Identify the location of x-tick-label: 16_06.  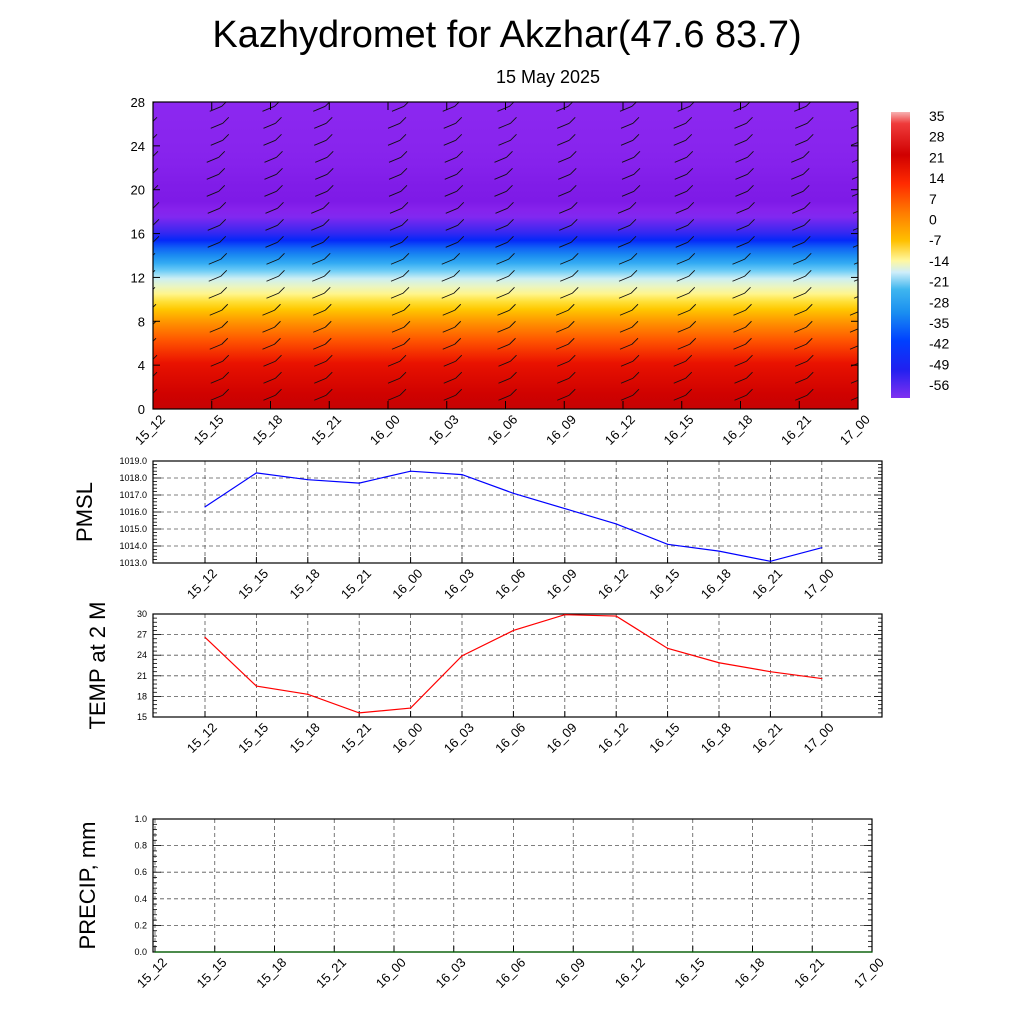
(510, 738).